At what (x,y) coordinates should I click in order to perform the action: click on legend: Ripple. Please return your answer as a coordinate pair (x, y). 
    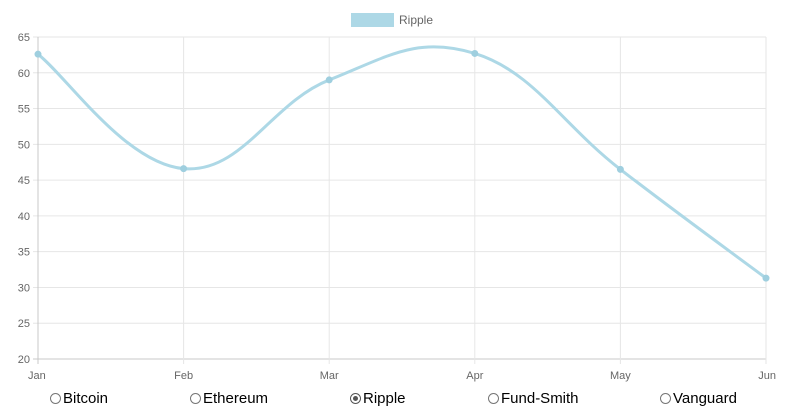
    Looking at the image, I should click on (392, 20).